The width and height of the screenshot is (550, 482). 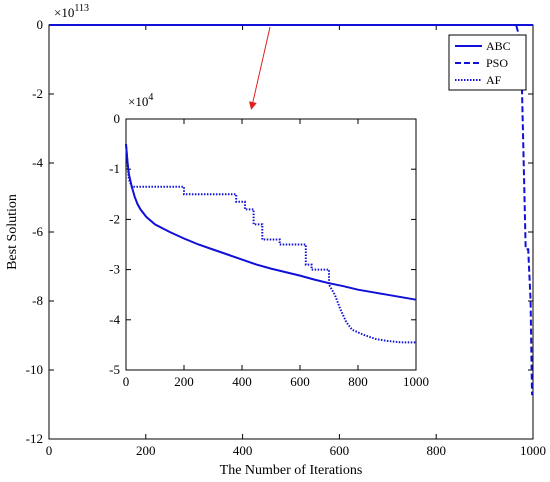 I want to click on main-x-tick-label: 0, so click(x=49, y=450).